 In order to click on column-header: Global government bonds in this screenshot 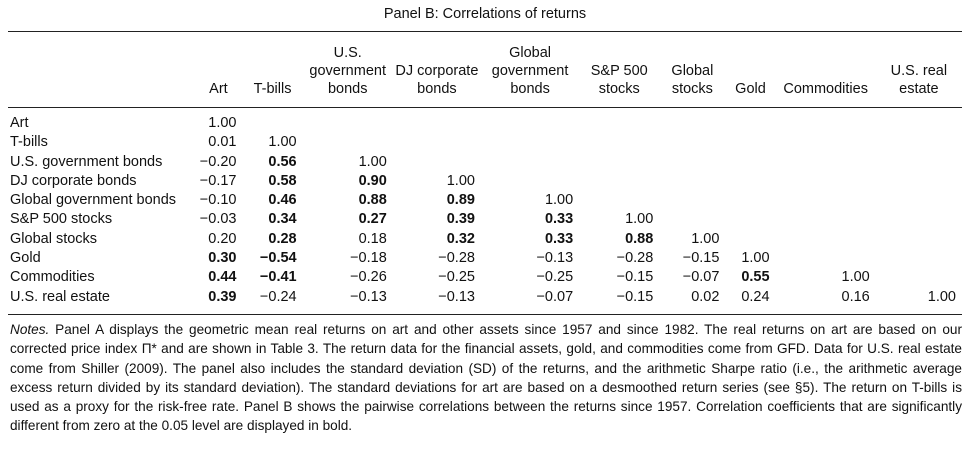, I will do `click(530, 71)`.